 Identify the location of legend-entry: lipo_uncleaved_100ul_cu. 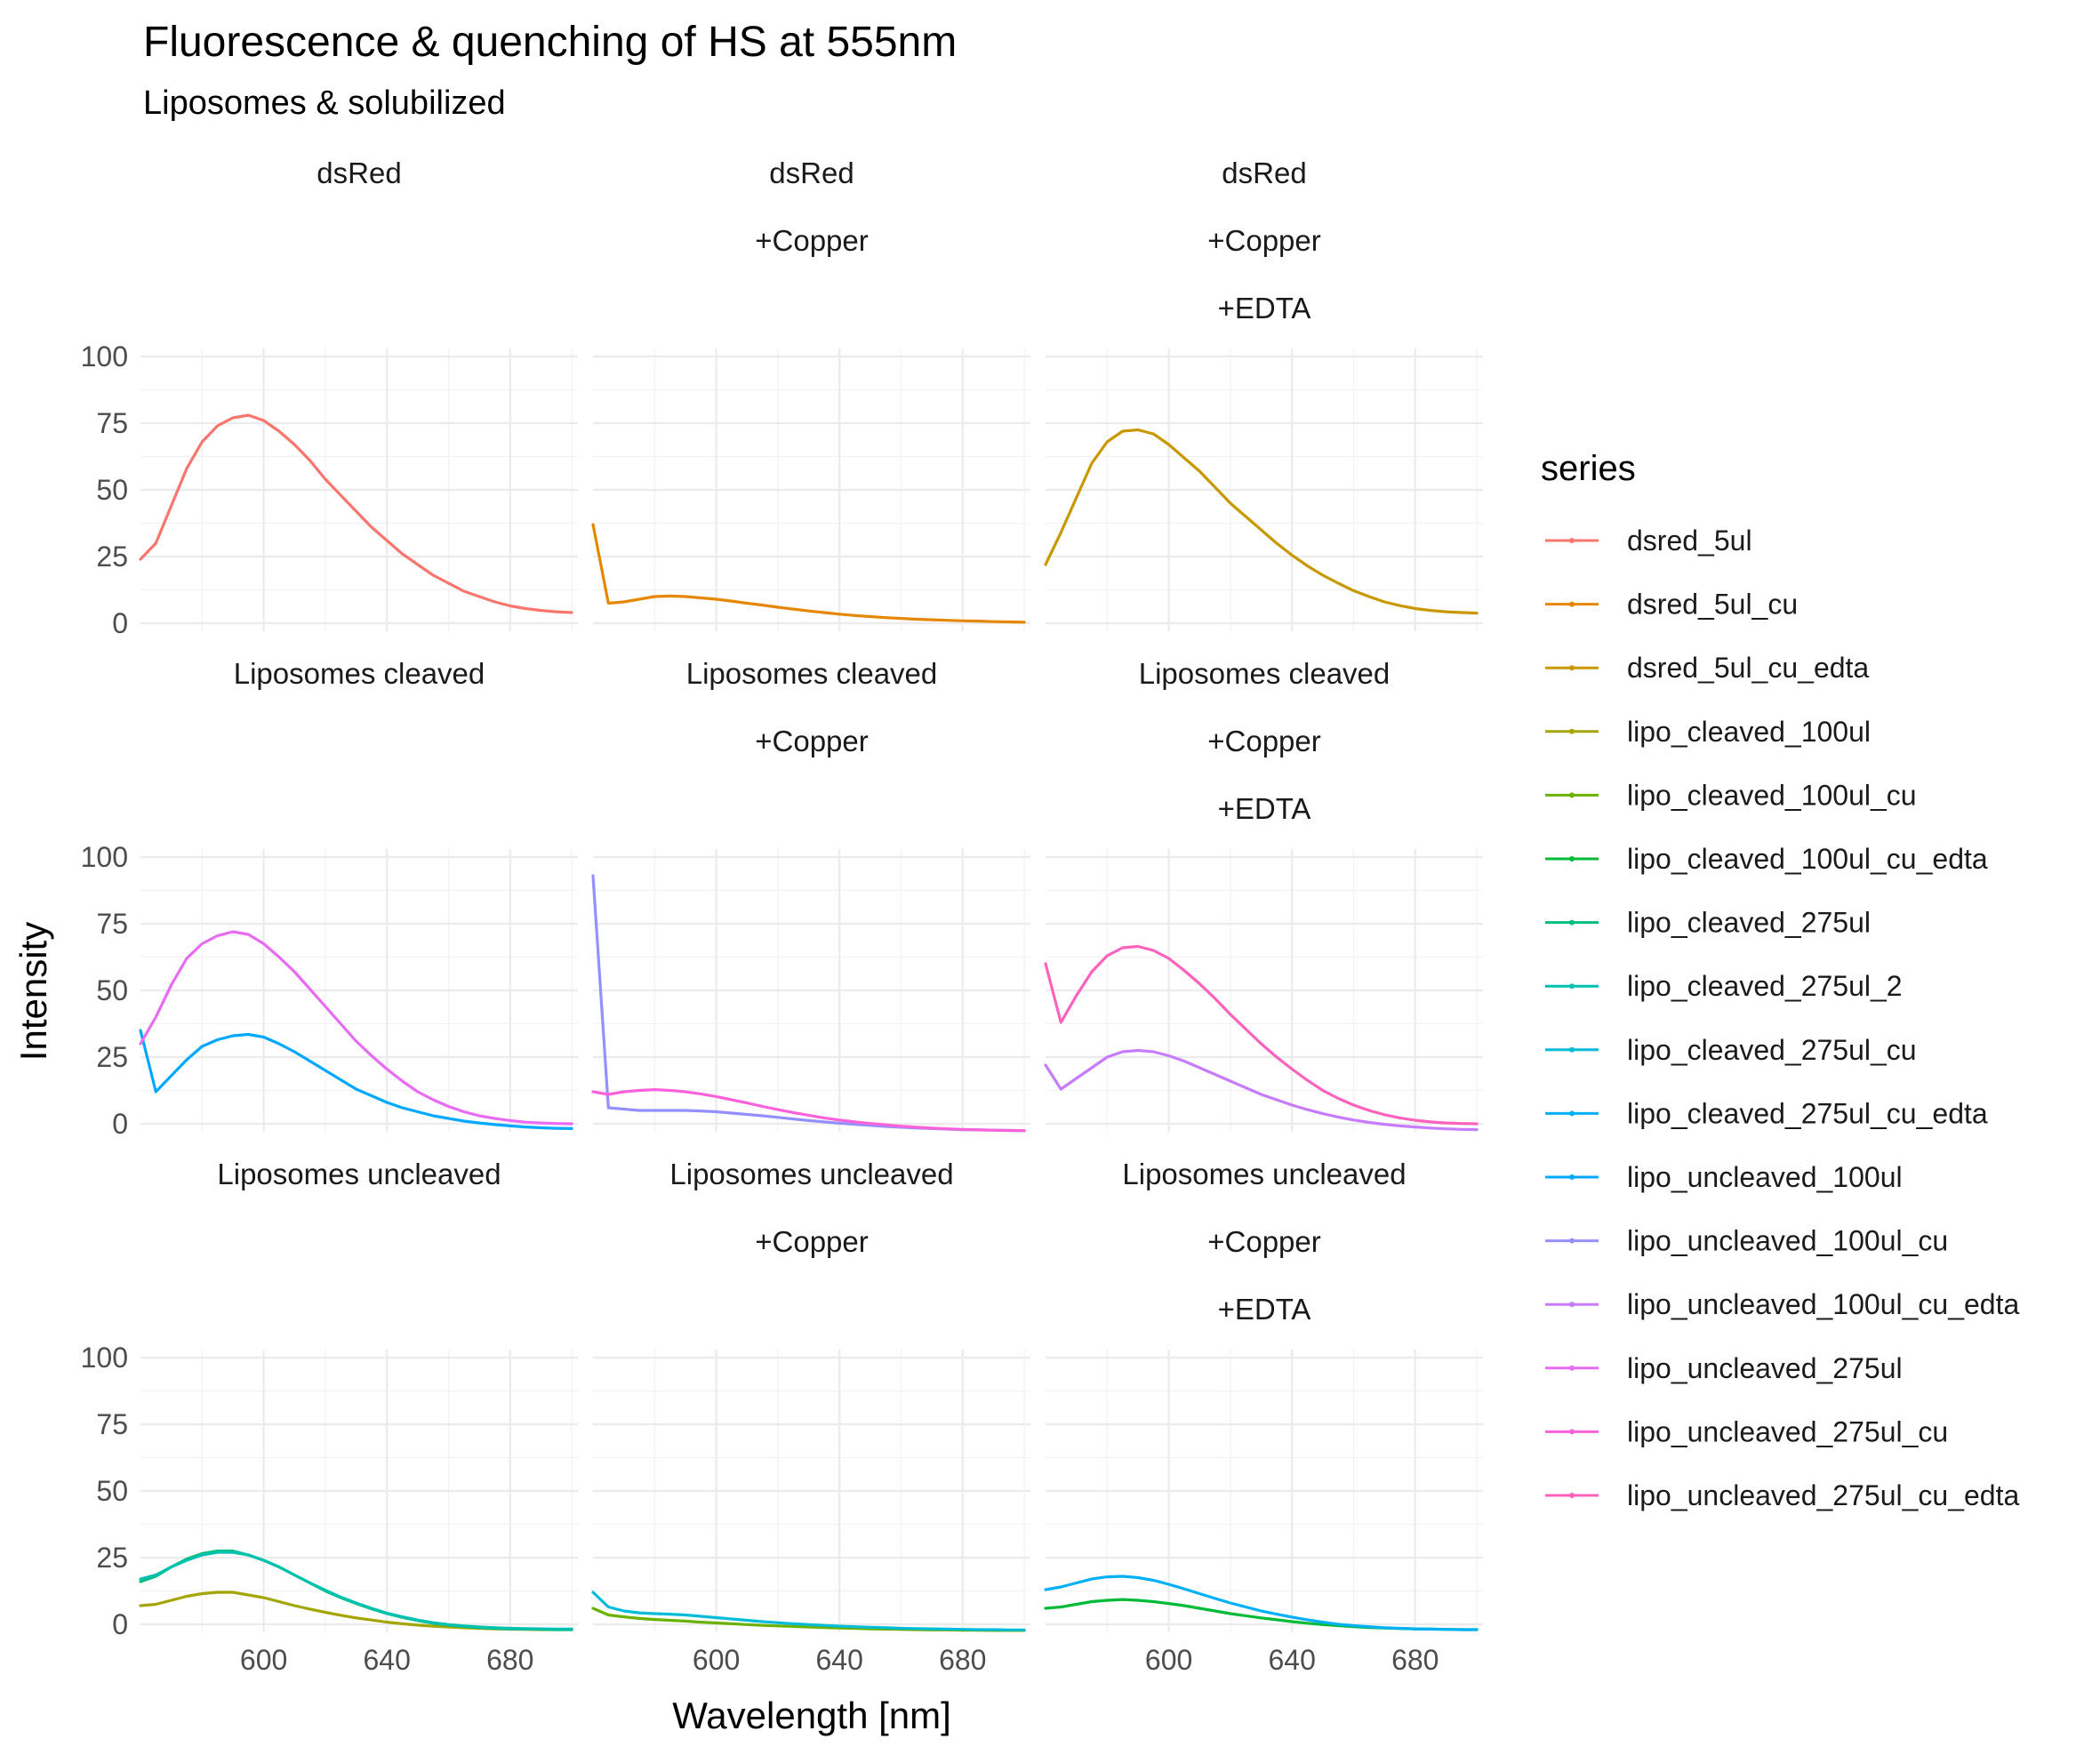
(1746, 1241).